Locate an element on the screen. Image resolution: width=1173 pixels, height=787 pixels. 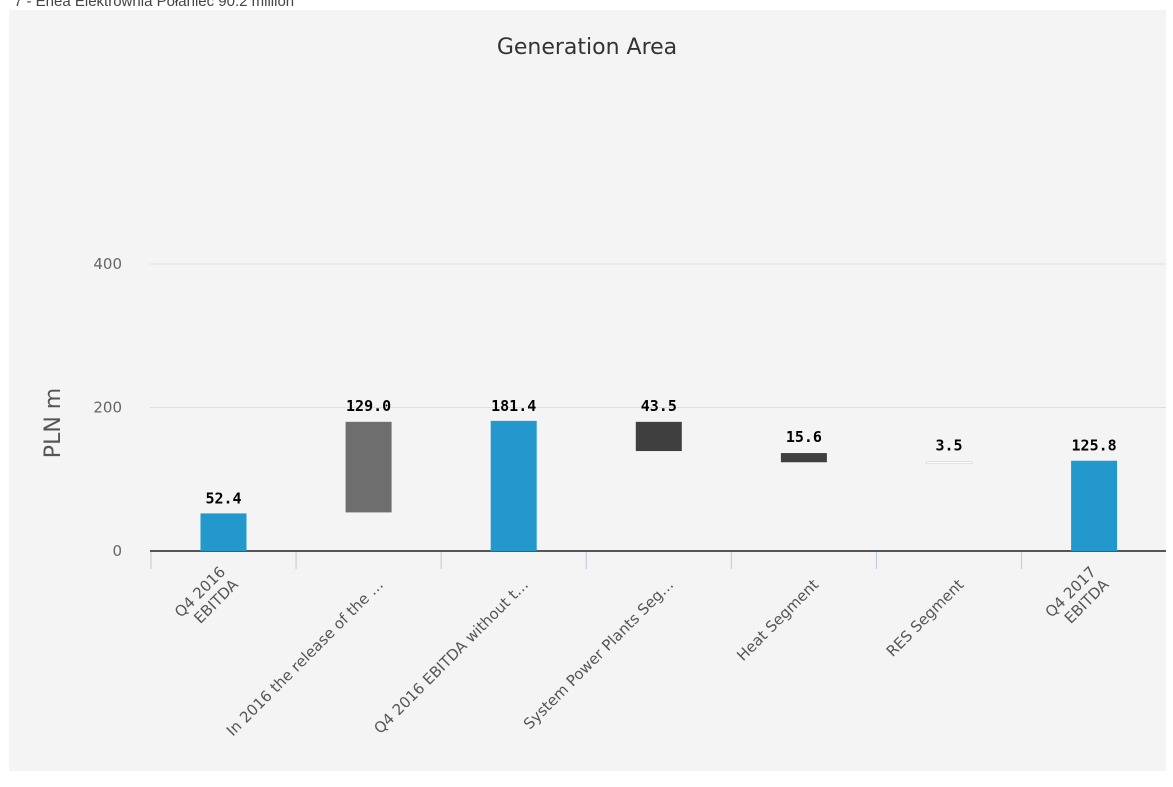
y-tick-label: 0 is located at coordinates (117, 551).